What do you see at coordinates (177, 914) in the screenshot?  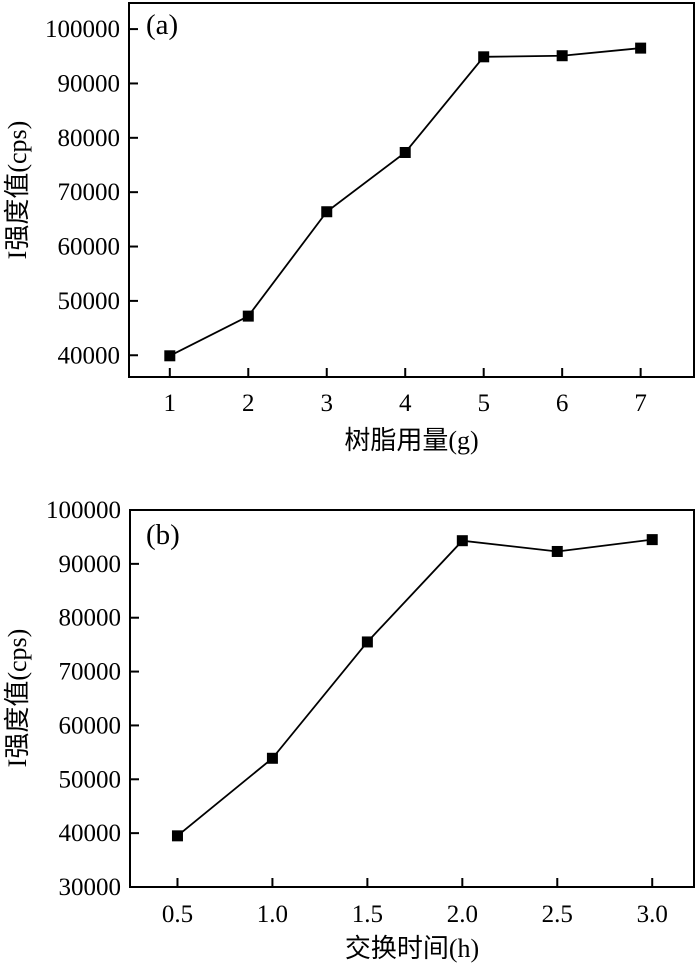 I see `x-tick-label: 0.5` at bounding box center [177, 914].